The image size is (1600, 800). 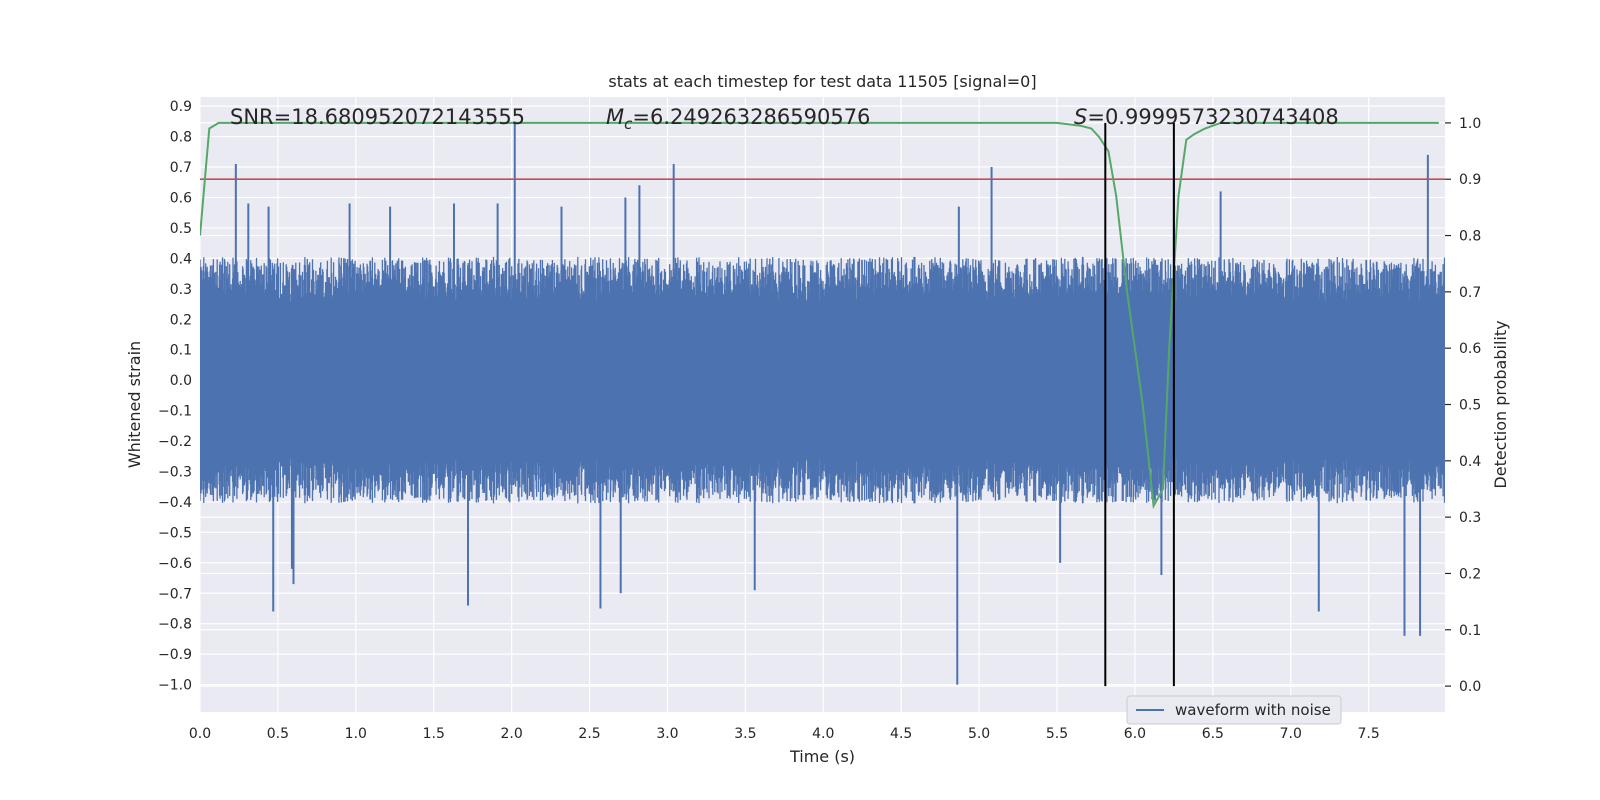 I want to click on mc-subscript: c, so click(x=628, y=124).